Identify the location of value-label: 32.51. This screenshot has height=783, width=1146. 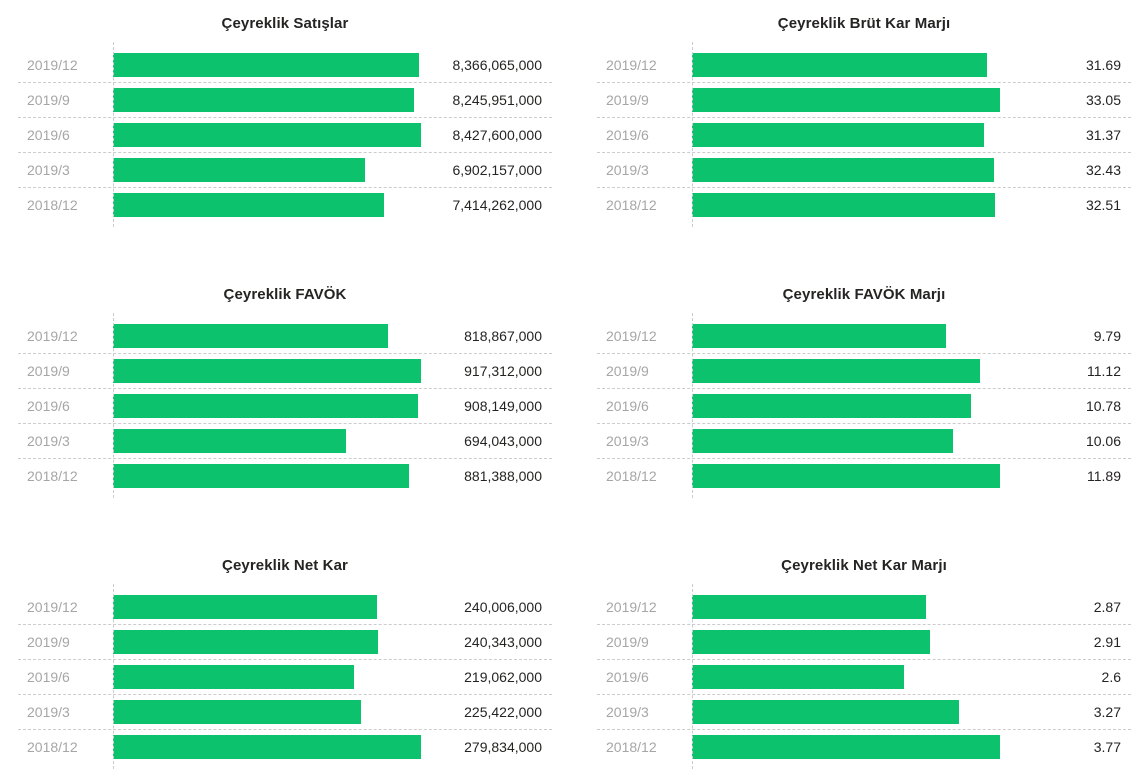
(1103, 205).